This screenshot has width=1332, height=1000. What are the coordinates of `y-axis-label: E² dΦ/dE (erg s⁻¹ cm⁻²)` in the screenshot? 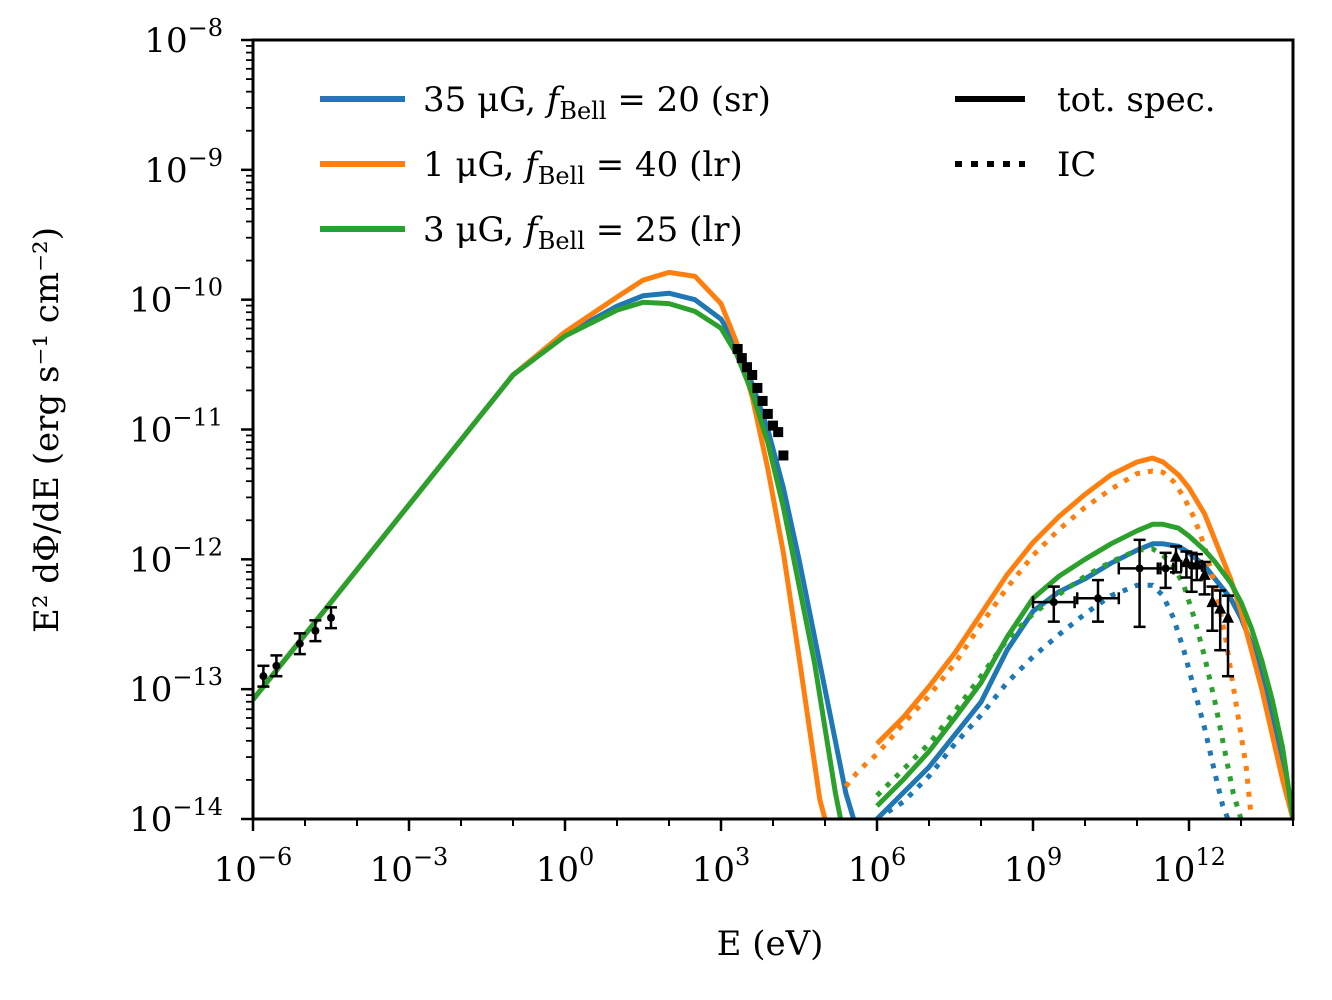 It's located at (47, 430).